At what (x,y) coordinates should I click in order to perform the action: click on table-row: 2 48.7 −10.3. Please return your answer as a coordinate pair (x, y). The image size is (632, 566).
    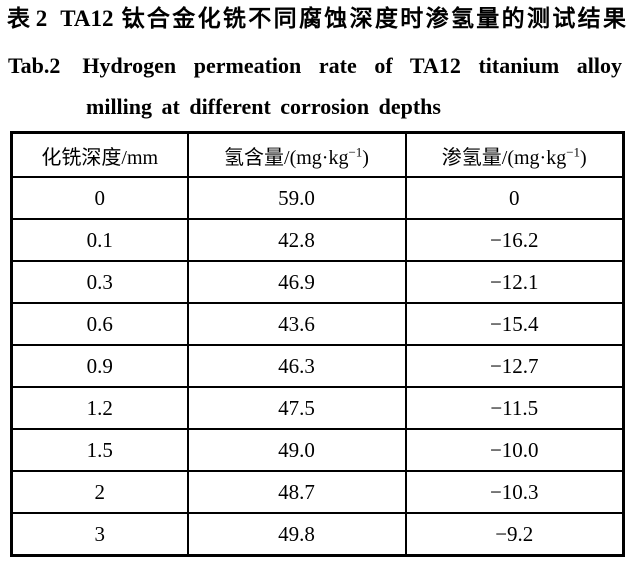
    Looking at the image, I should click on (317, 492).